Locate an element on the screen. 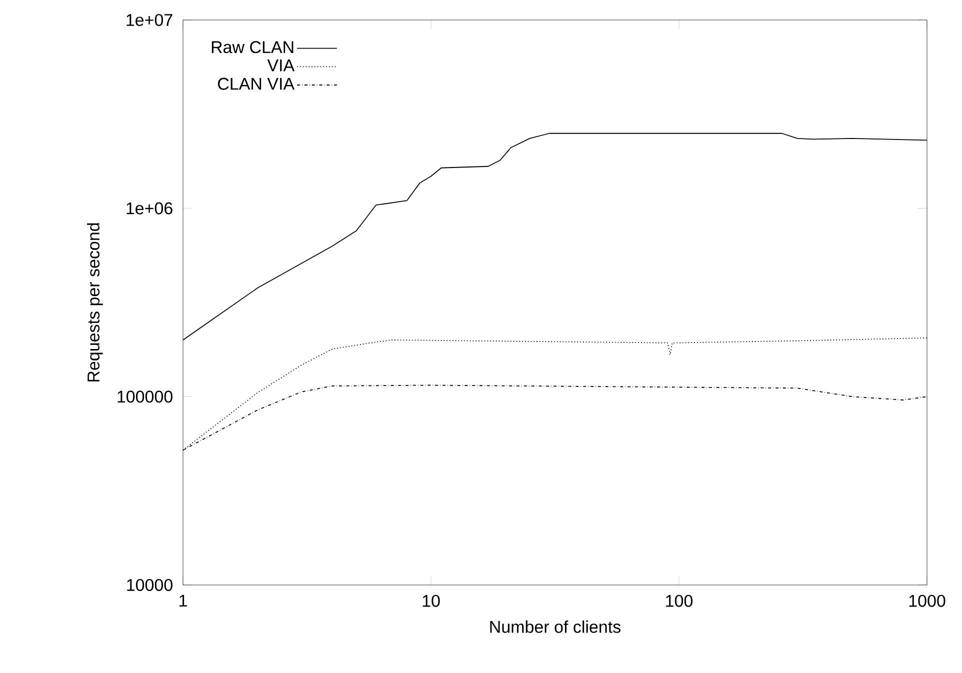 This screenshot has height=673, width=962. x-tick-label: 10 is located at coordinates (431, 600).